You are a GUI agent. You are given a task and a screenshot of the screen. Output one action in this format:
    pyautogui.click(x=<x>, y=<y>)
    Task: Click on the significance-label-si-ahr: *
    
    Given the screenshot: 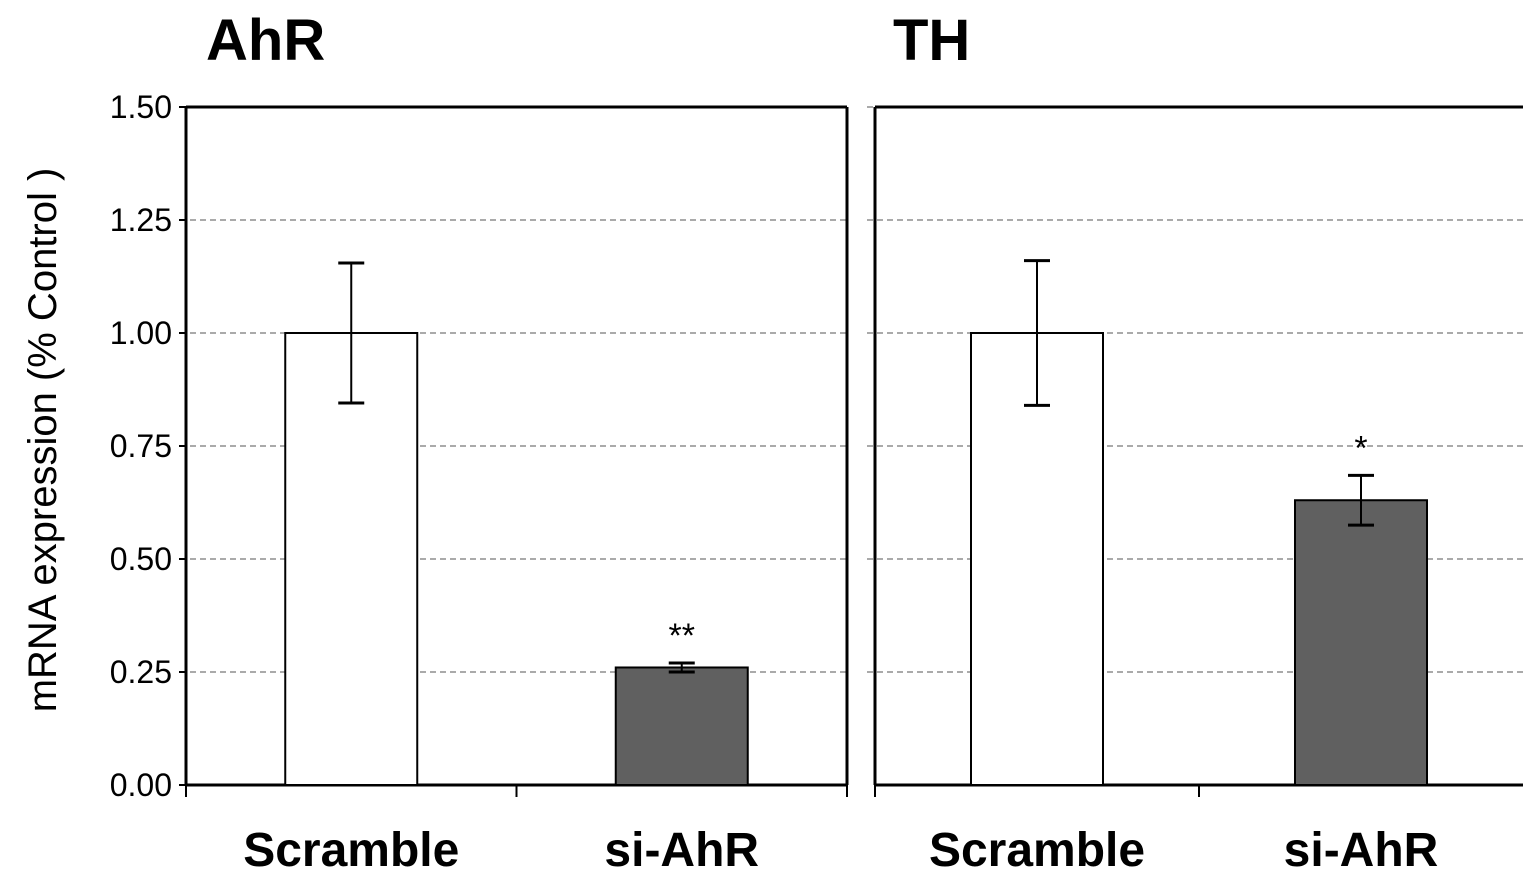 What is the action you would take?
    pyautogui.click(x=1360, y=448)
    